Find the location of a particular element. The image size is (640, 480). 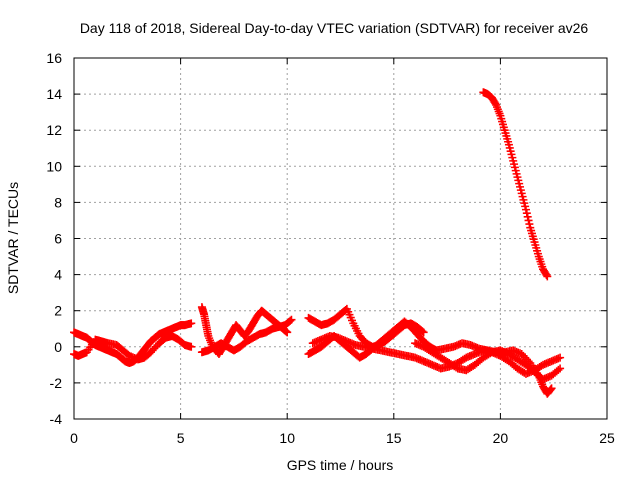

x-tick-label: 20 is located at coordinates (501, 438).